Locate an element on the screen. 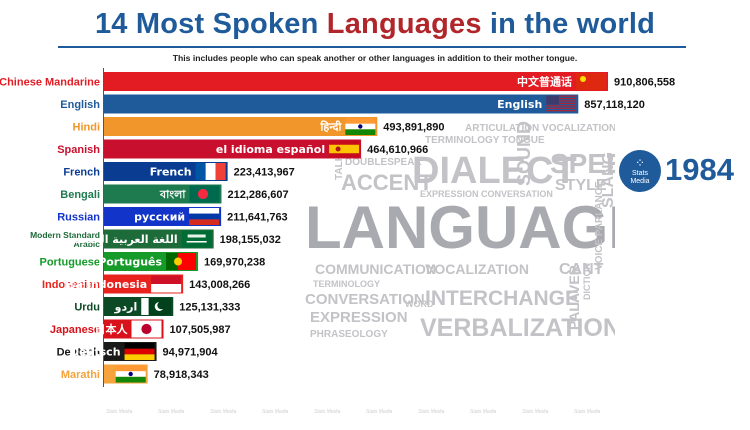  value-label: 169,970,238 is located at coordinates (234, 263).